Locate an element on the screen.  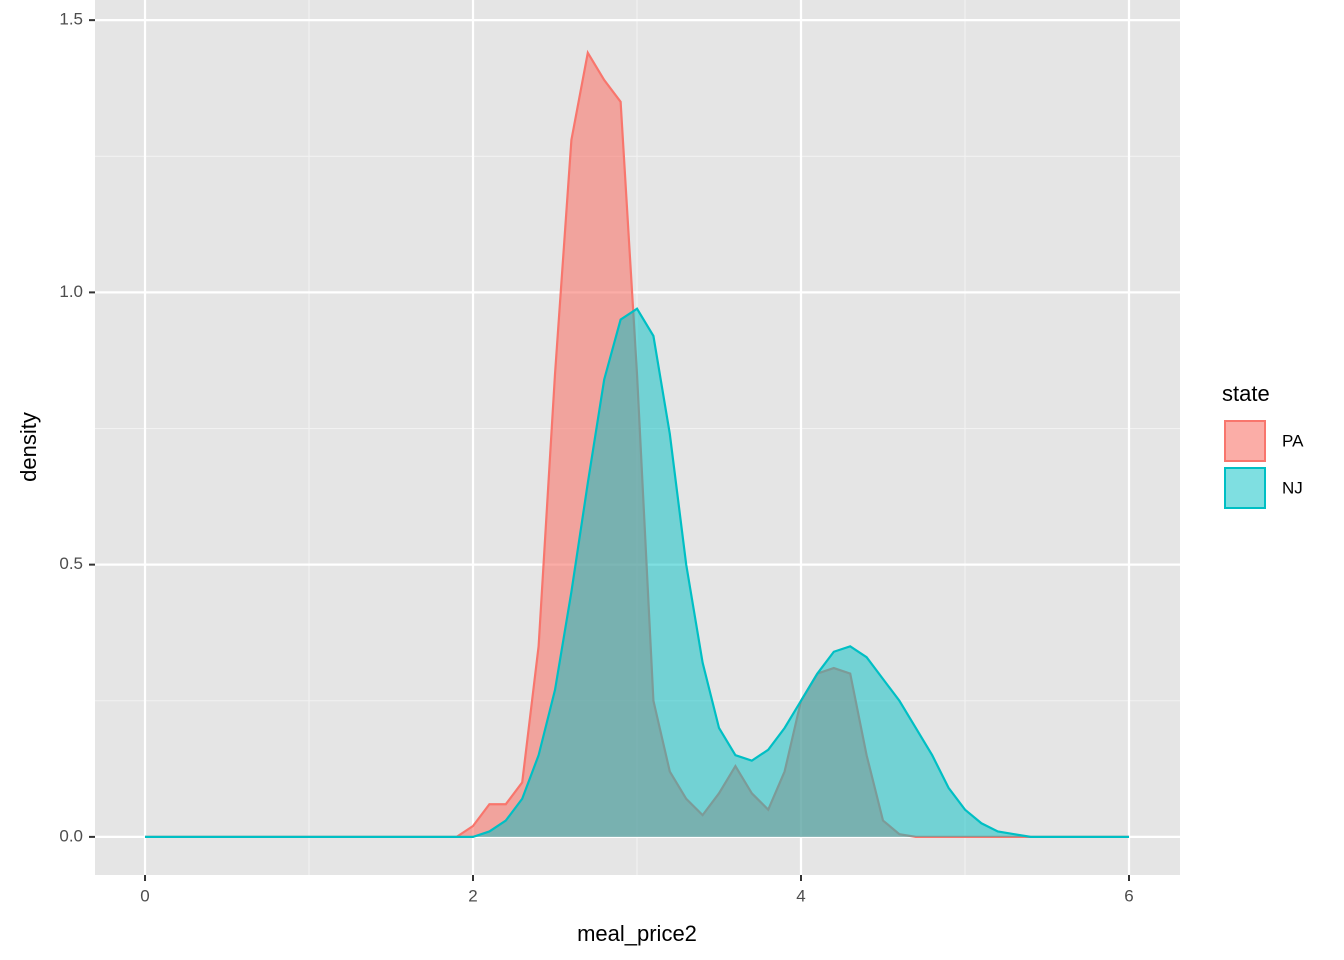
y-tick-label: 1.0 is located at coordinates (71, 291).